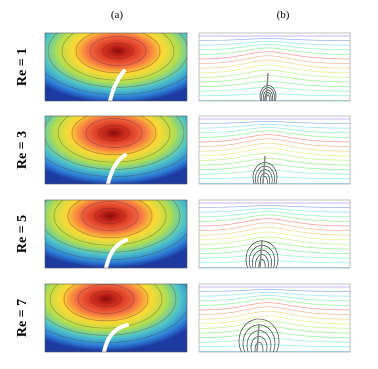  Describe the element at coordinates (22, 234) in the screenshot. I see `row-label: Re = 5` at that location.